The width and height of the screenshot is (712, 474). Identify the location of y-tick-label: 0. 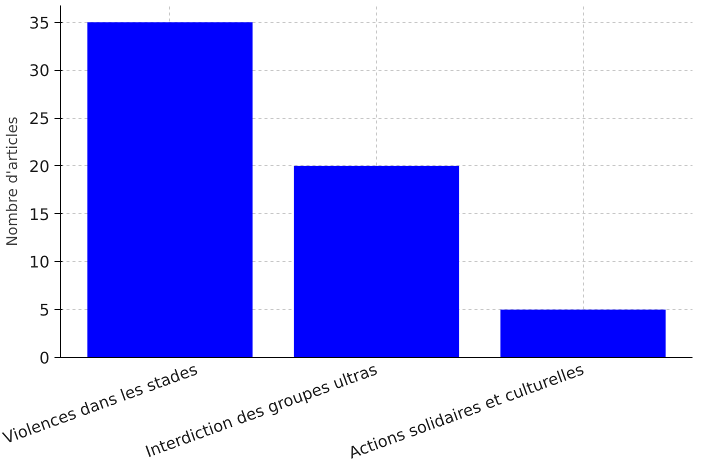
(44, 358).